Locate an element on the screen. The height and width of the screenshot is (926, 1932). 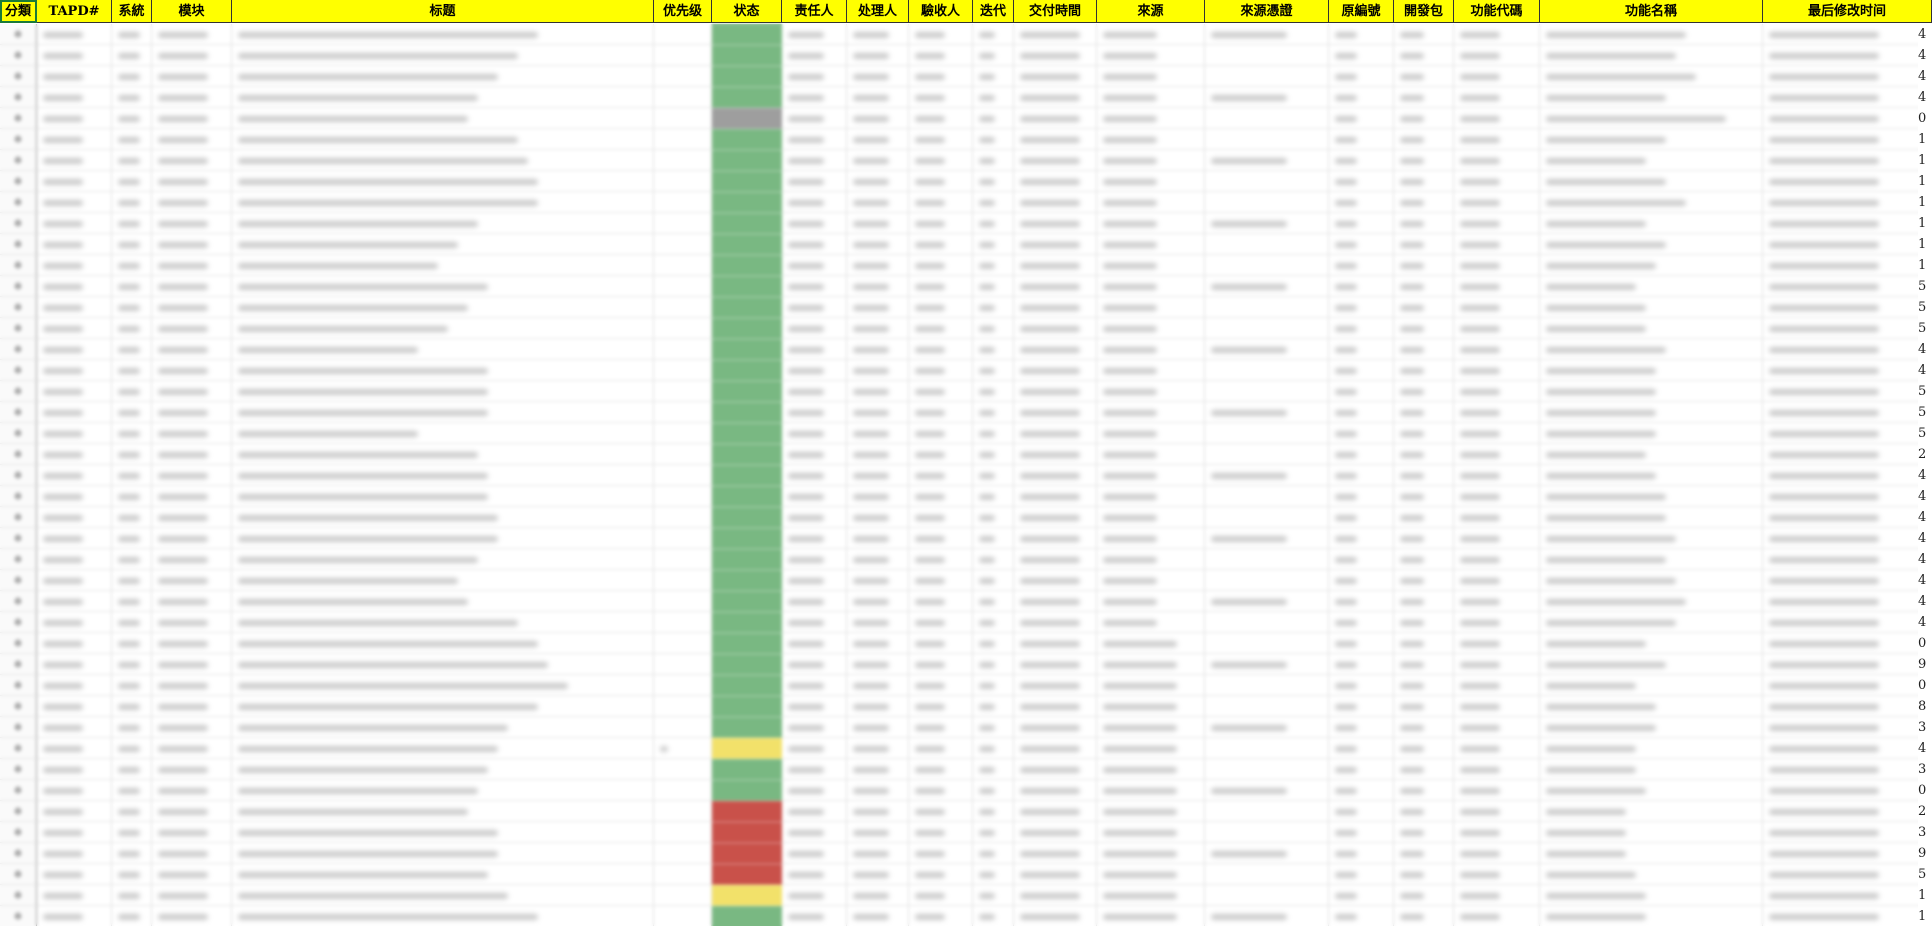
header-cell: 來源 is located at coordinates (1151, 11).